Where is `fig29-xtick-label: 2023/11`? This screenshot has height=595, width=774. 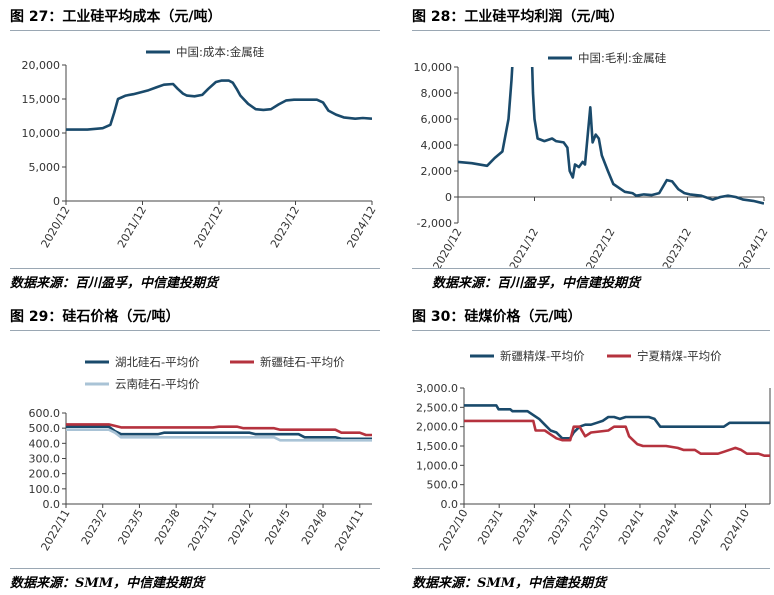 fig29-xtick-label: 2023/11 is located at coordinates (202, 530).